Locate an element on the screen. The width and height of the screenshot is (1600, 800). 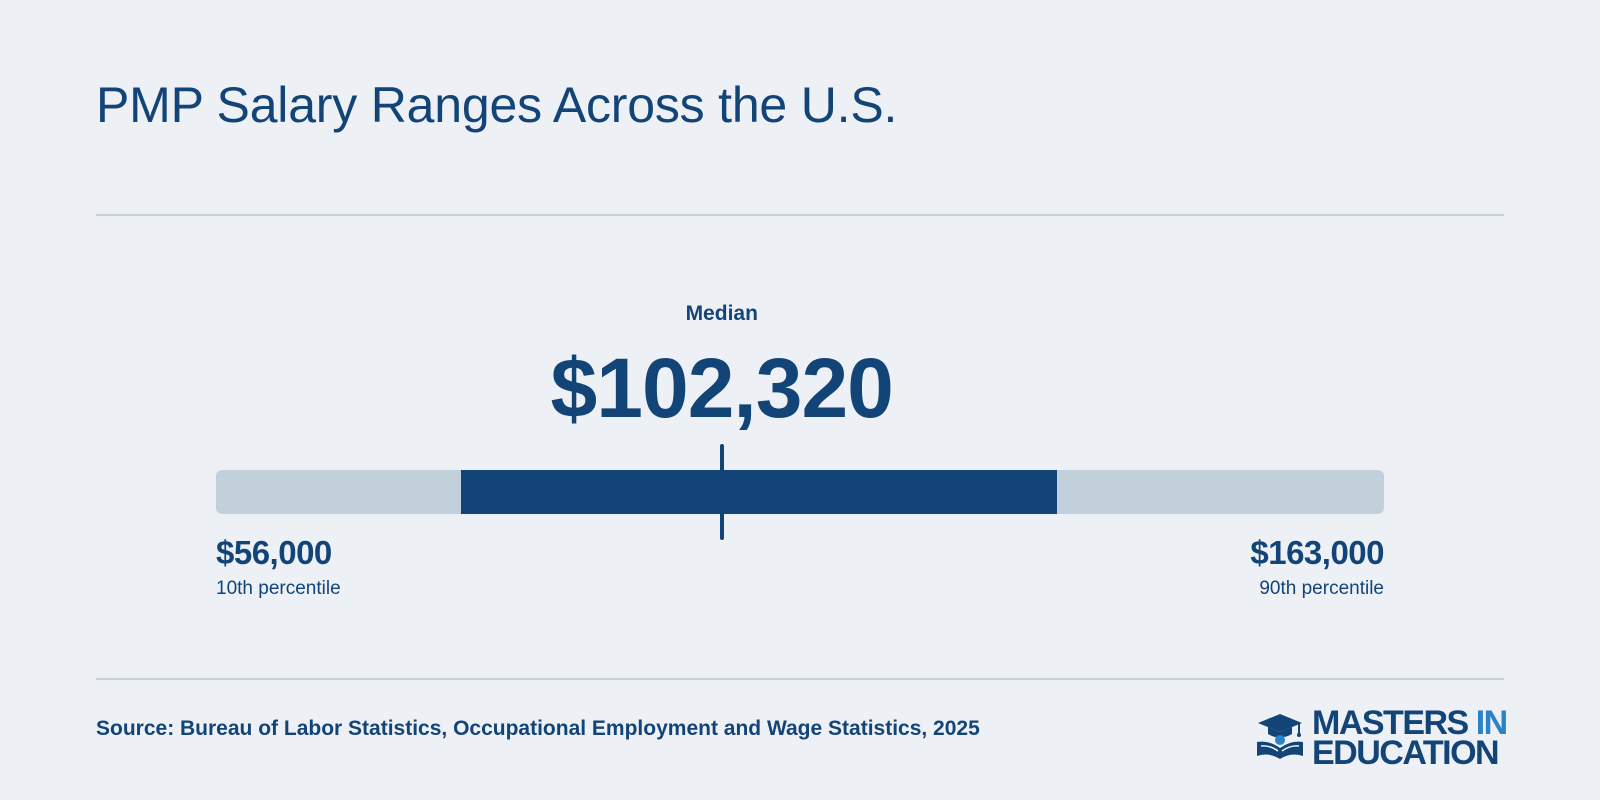
salary-range-track is located at coordinates (800, 492).